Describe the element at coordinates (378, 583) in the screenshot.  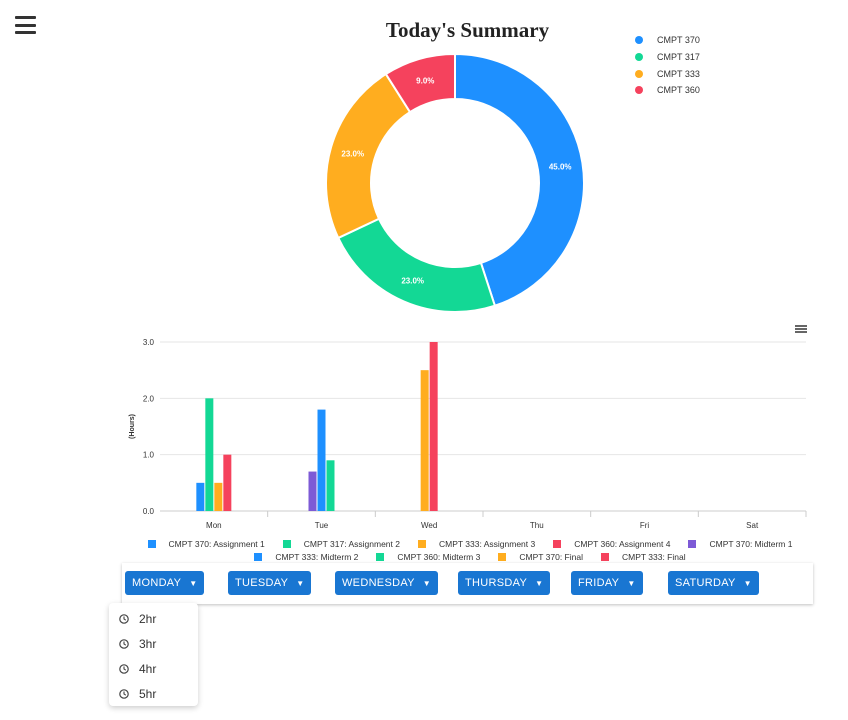
I see `day-label: WEDNESDAY` at that location.